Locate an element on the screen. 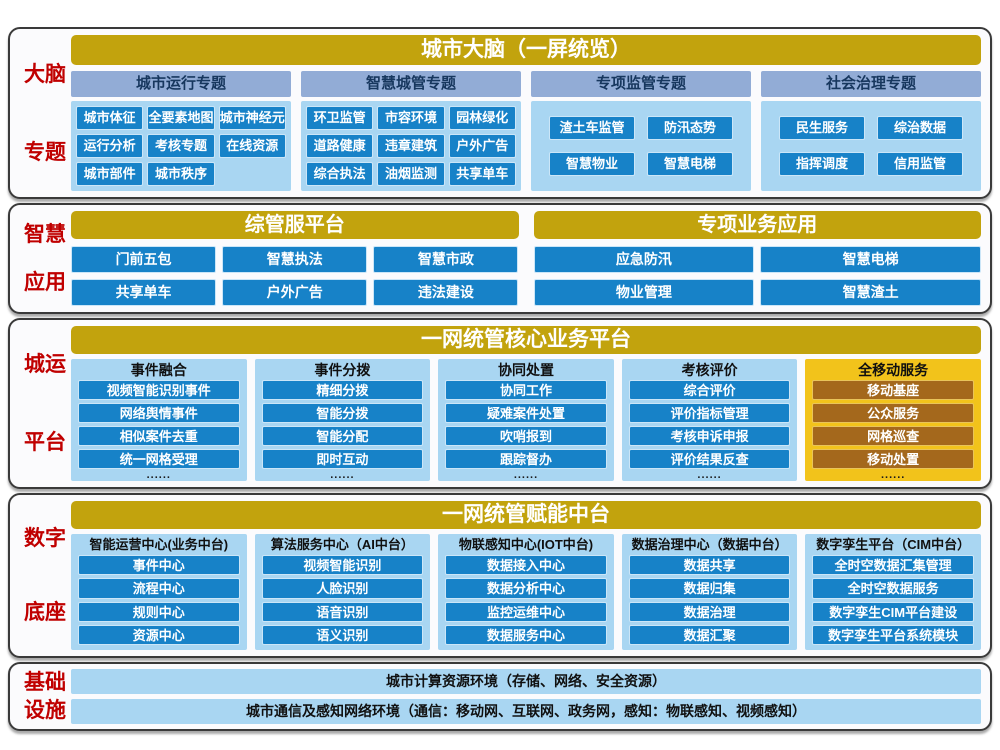 The width and height of the screenshot is (1000, 750). theme-chip: 综治数据 is located at coordinates (920, 128).